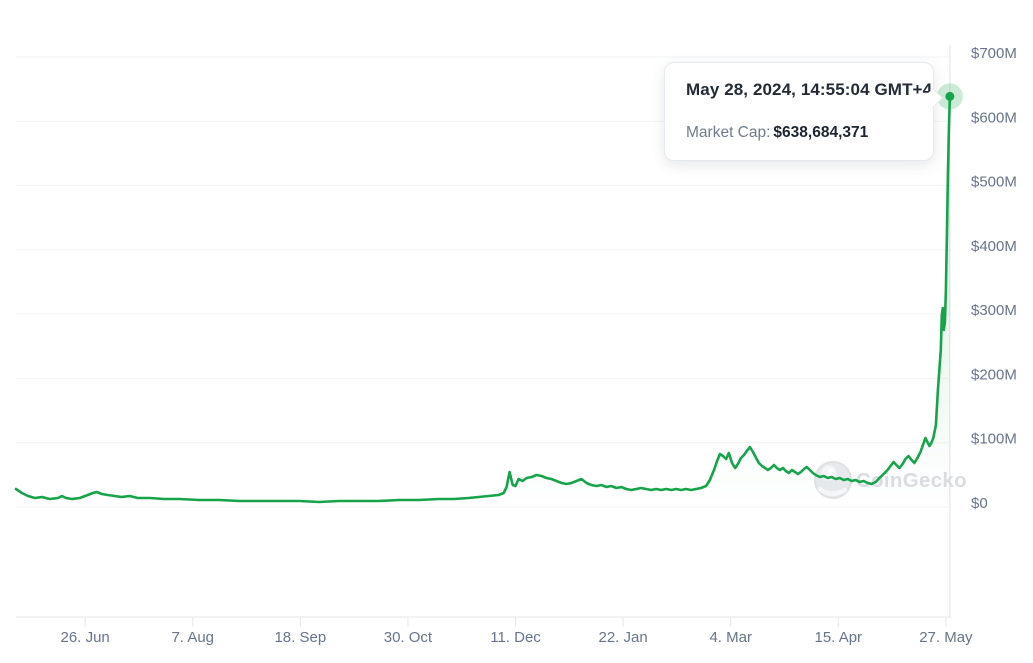 This screenshot has height=663, width=1033. Describe the element at coordinates (979, 503) in the screenshot. I see `y-tick-label: $0` at that location.